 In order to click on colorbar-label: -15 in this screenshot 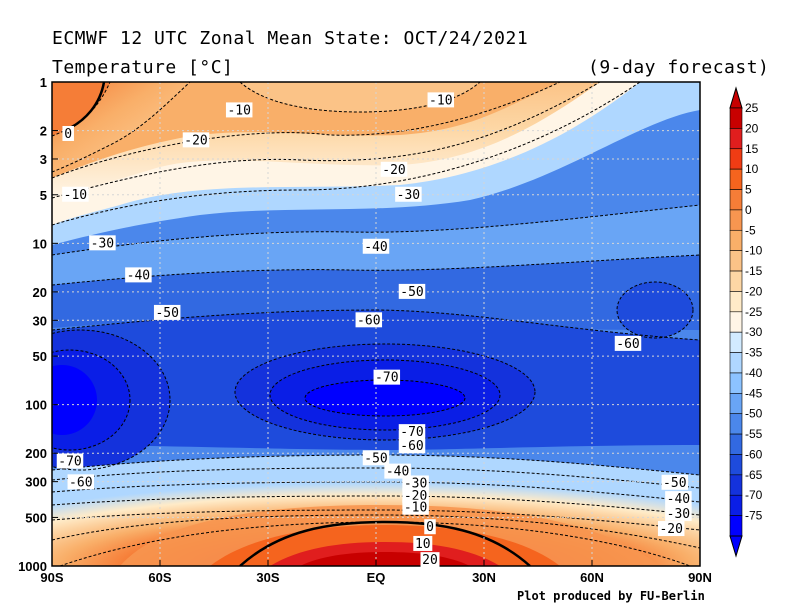, I will do `click(754, 271)`.